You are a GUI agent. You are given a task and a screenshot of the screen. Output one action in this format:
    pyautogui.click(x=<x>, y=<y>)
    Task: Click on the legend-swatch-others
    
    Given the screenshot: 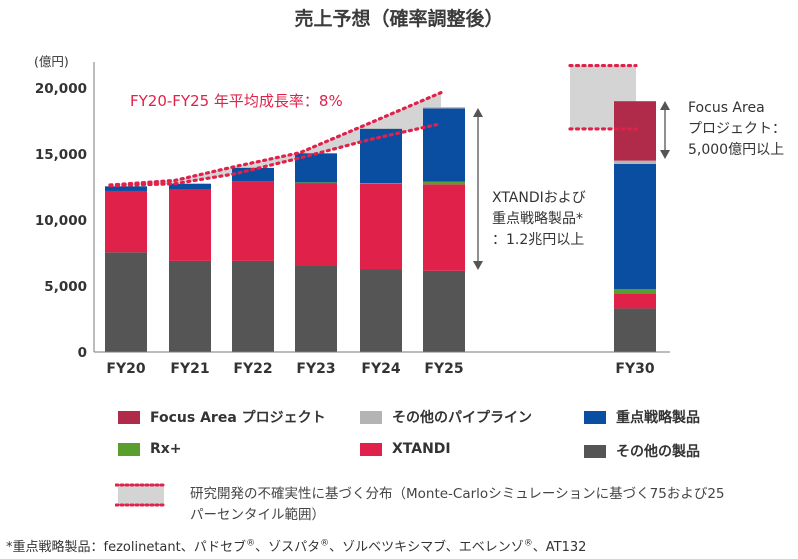 What is the action you would take?
    pyautogui.click(x=595, y=451)
    